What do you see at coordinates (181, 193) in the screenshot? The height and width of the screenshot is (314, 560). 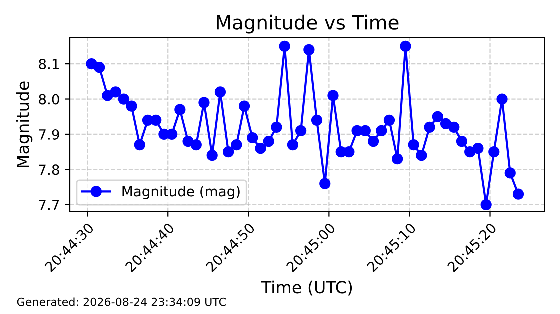 I see `legend-label: Magnitude (mag)` at bounding box center [181, 193].